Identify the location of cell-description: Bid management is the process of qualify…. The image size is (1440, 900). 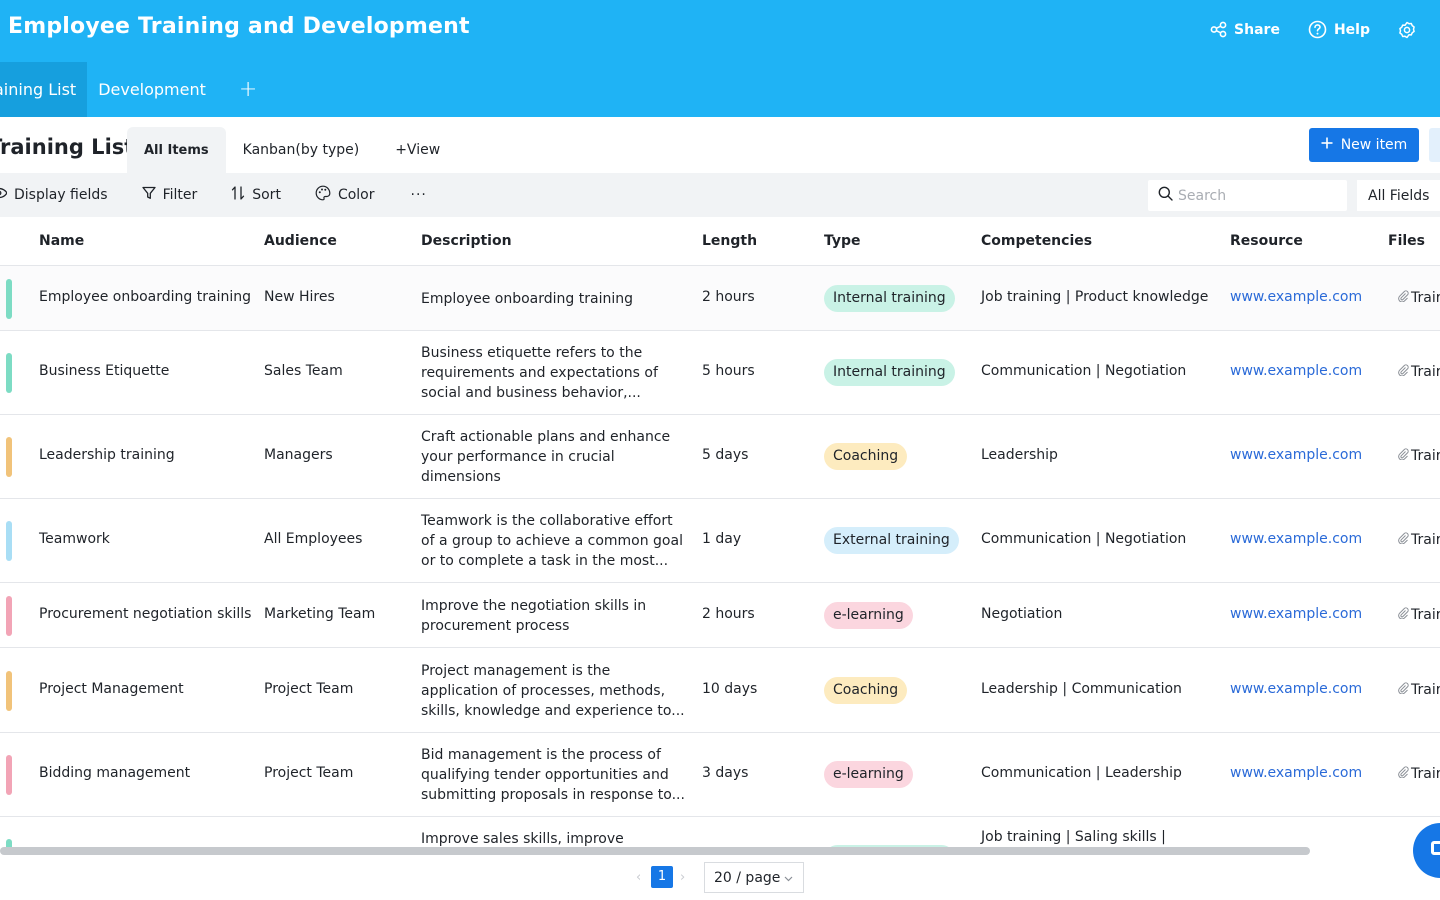
(553, 775).